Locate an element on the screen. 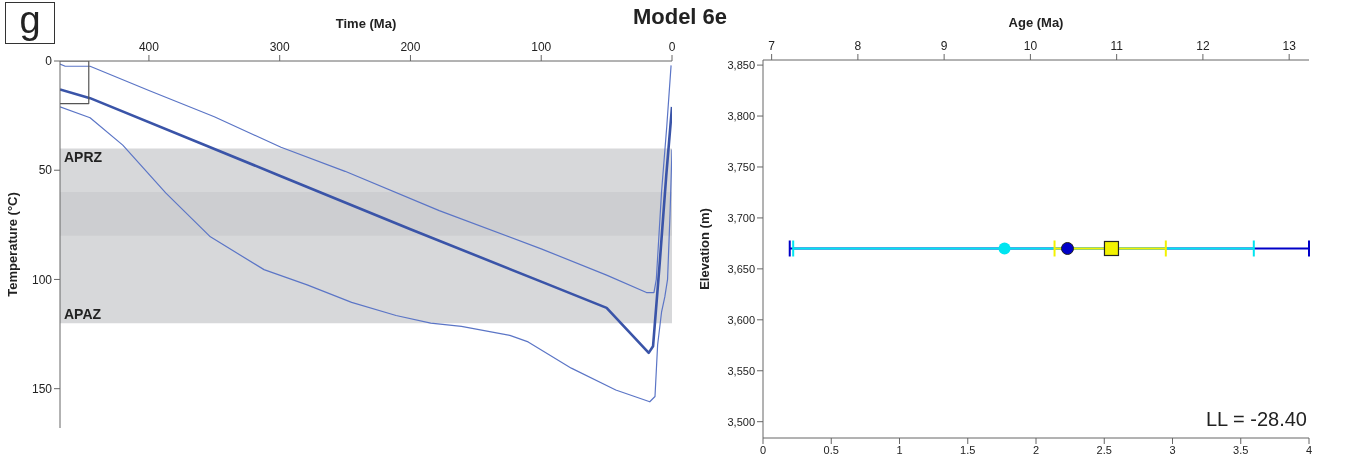  y-tick-label: 100 is located at coordinates (42, 279).